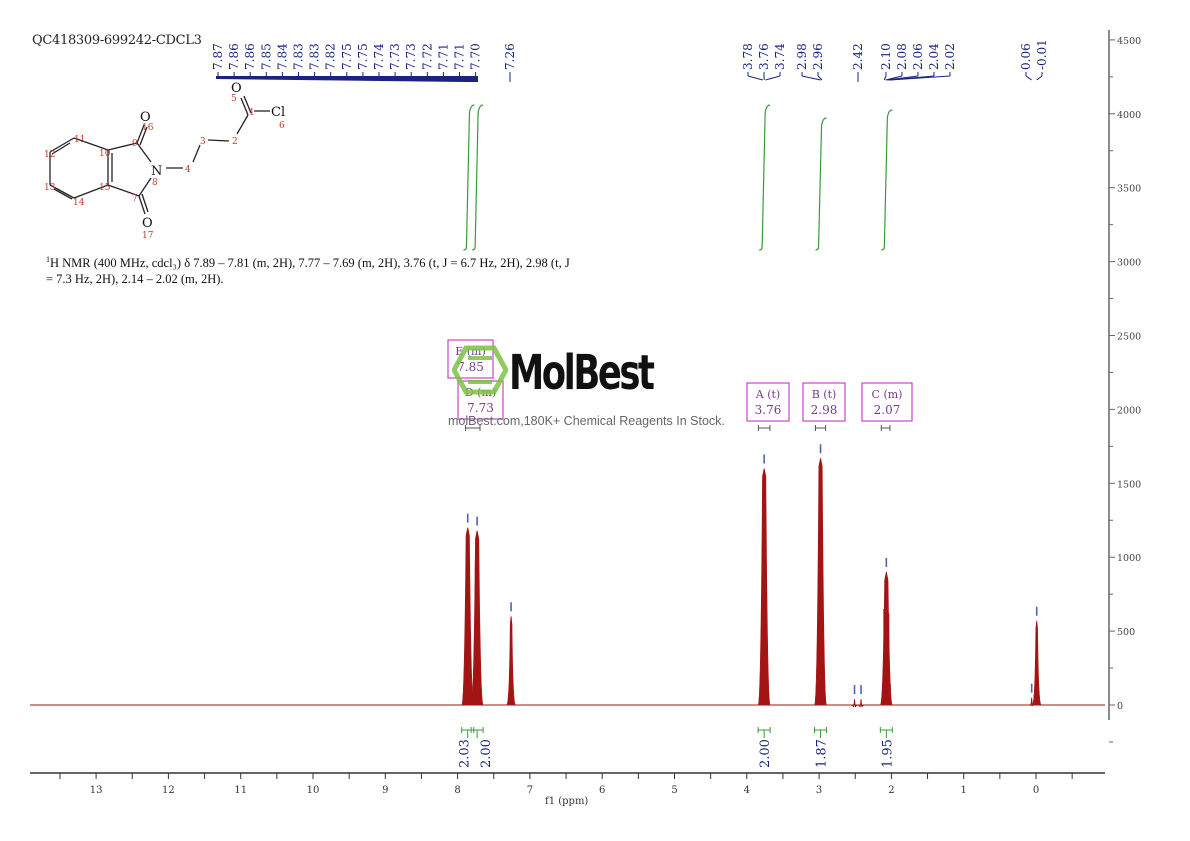 This screenshot has height=841, width=1190. I want to click on multiplet-box, so click(470, 359).